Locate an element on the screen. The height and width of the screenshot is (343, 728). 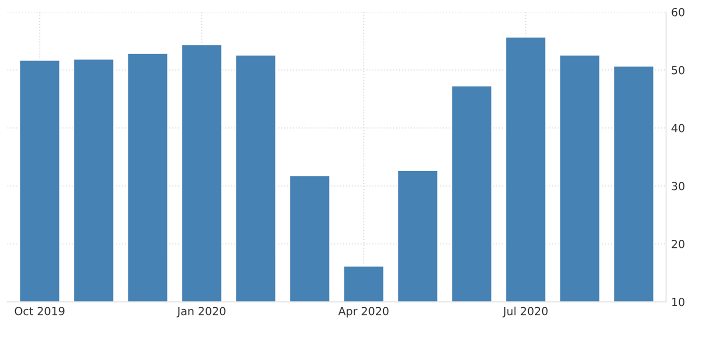
y-tick-label: 20 is located at coordinates (678, 244).